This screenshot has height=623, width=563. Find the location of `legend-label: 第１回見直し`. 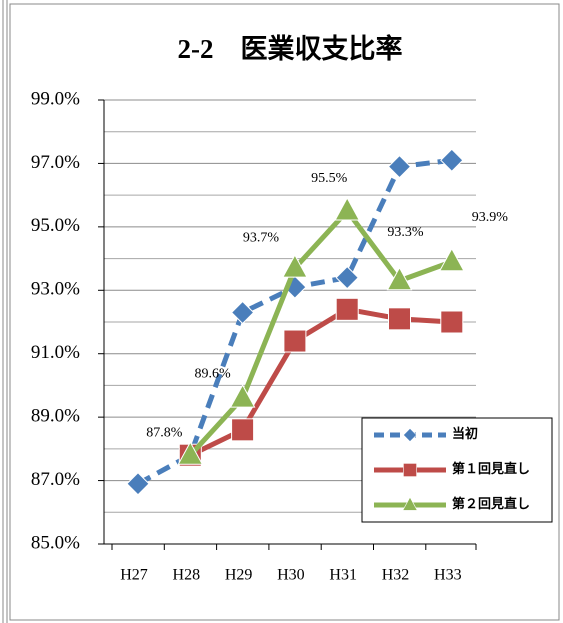

legend-label: 第１回見直し is located at coordinates (491, 468).